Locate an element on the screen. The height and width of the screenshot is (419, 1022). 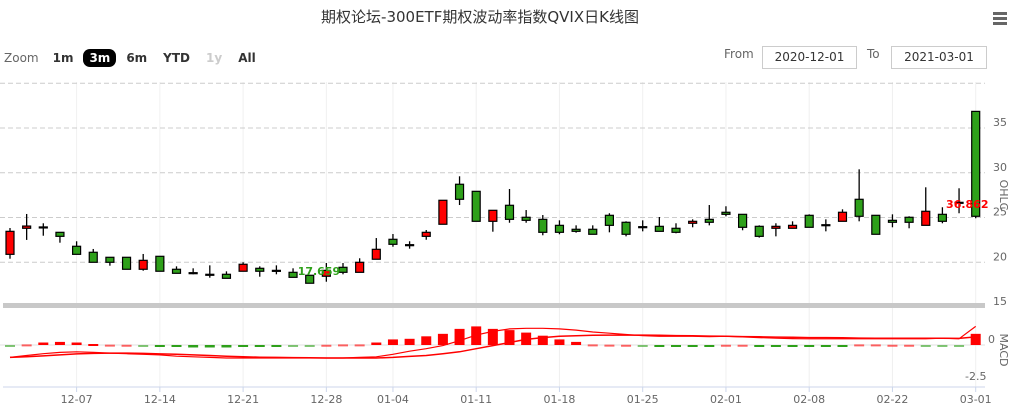
zoom-label: Zoom is located at coordinates (21, 58).